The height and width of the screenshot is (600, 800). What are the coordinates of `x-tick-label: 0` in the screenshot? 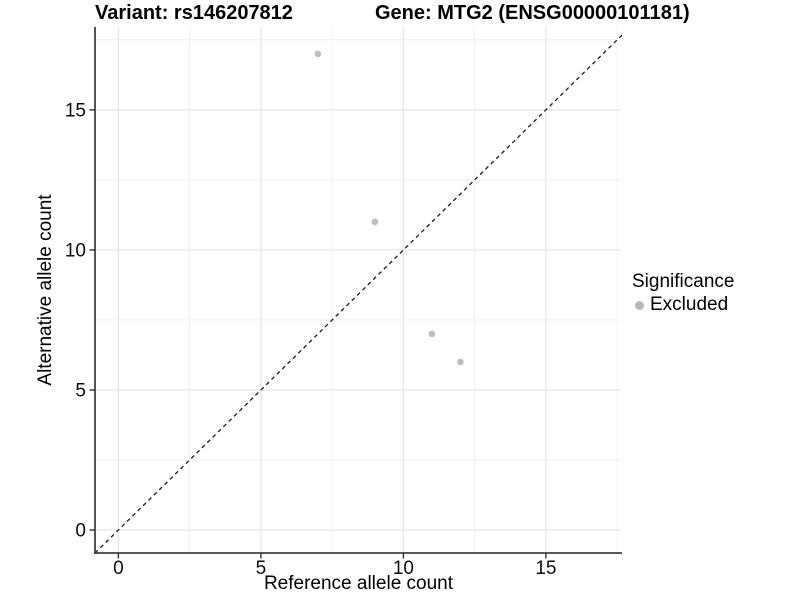 It's located at (118, 568).